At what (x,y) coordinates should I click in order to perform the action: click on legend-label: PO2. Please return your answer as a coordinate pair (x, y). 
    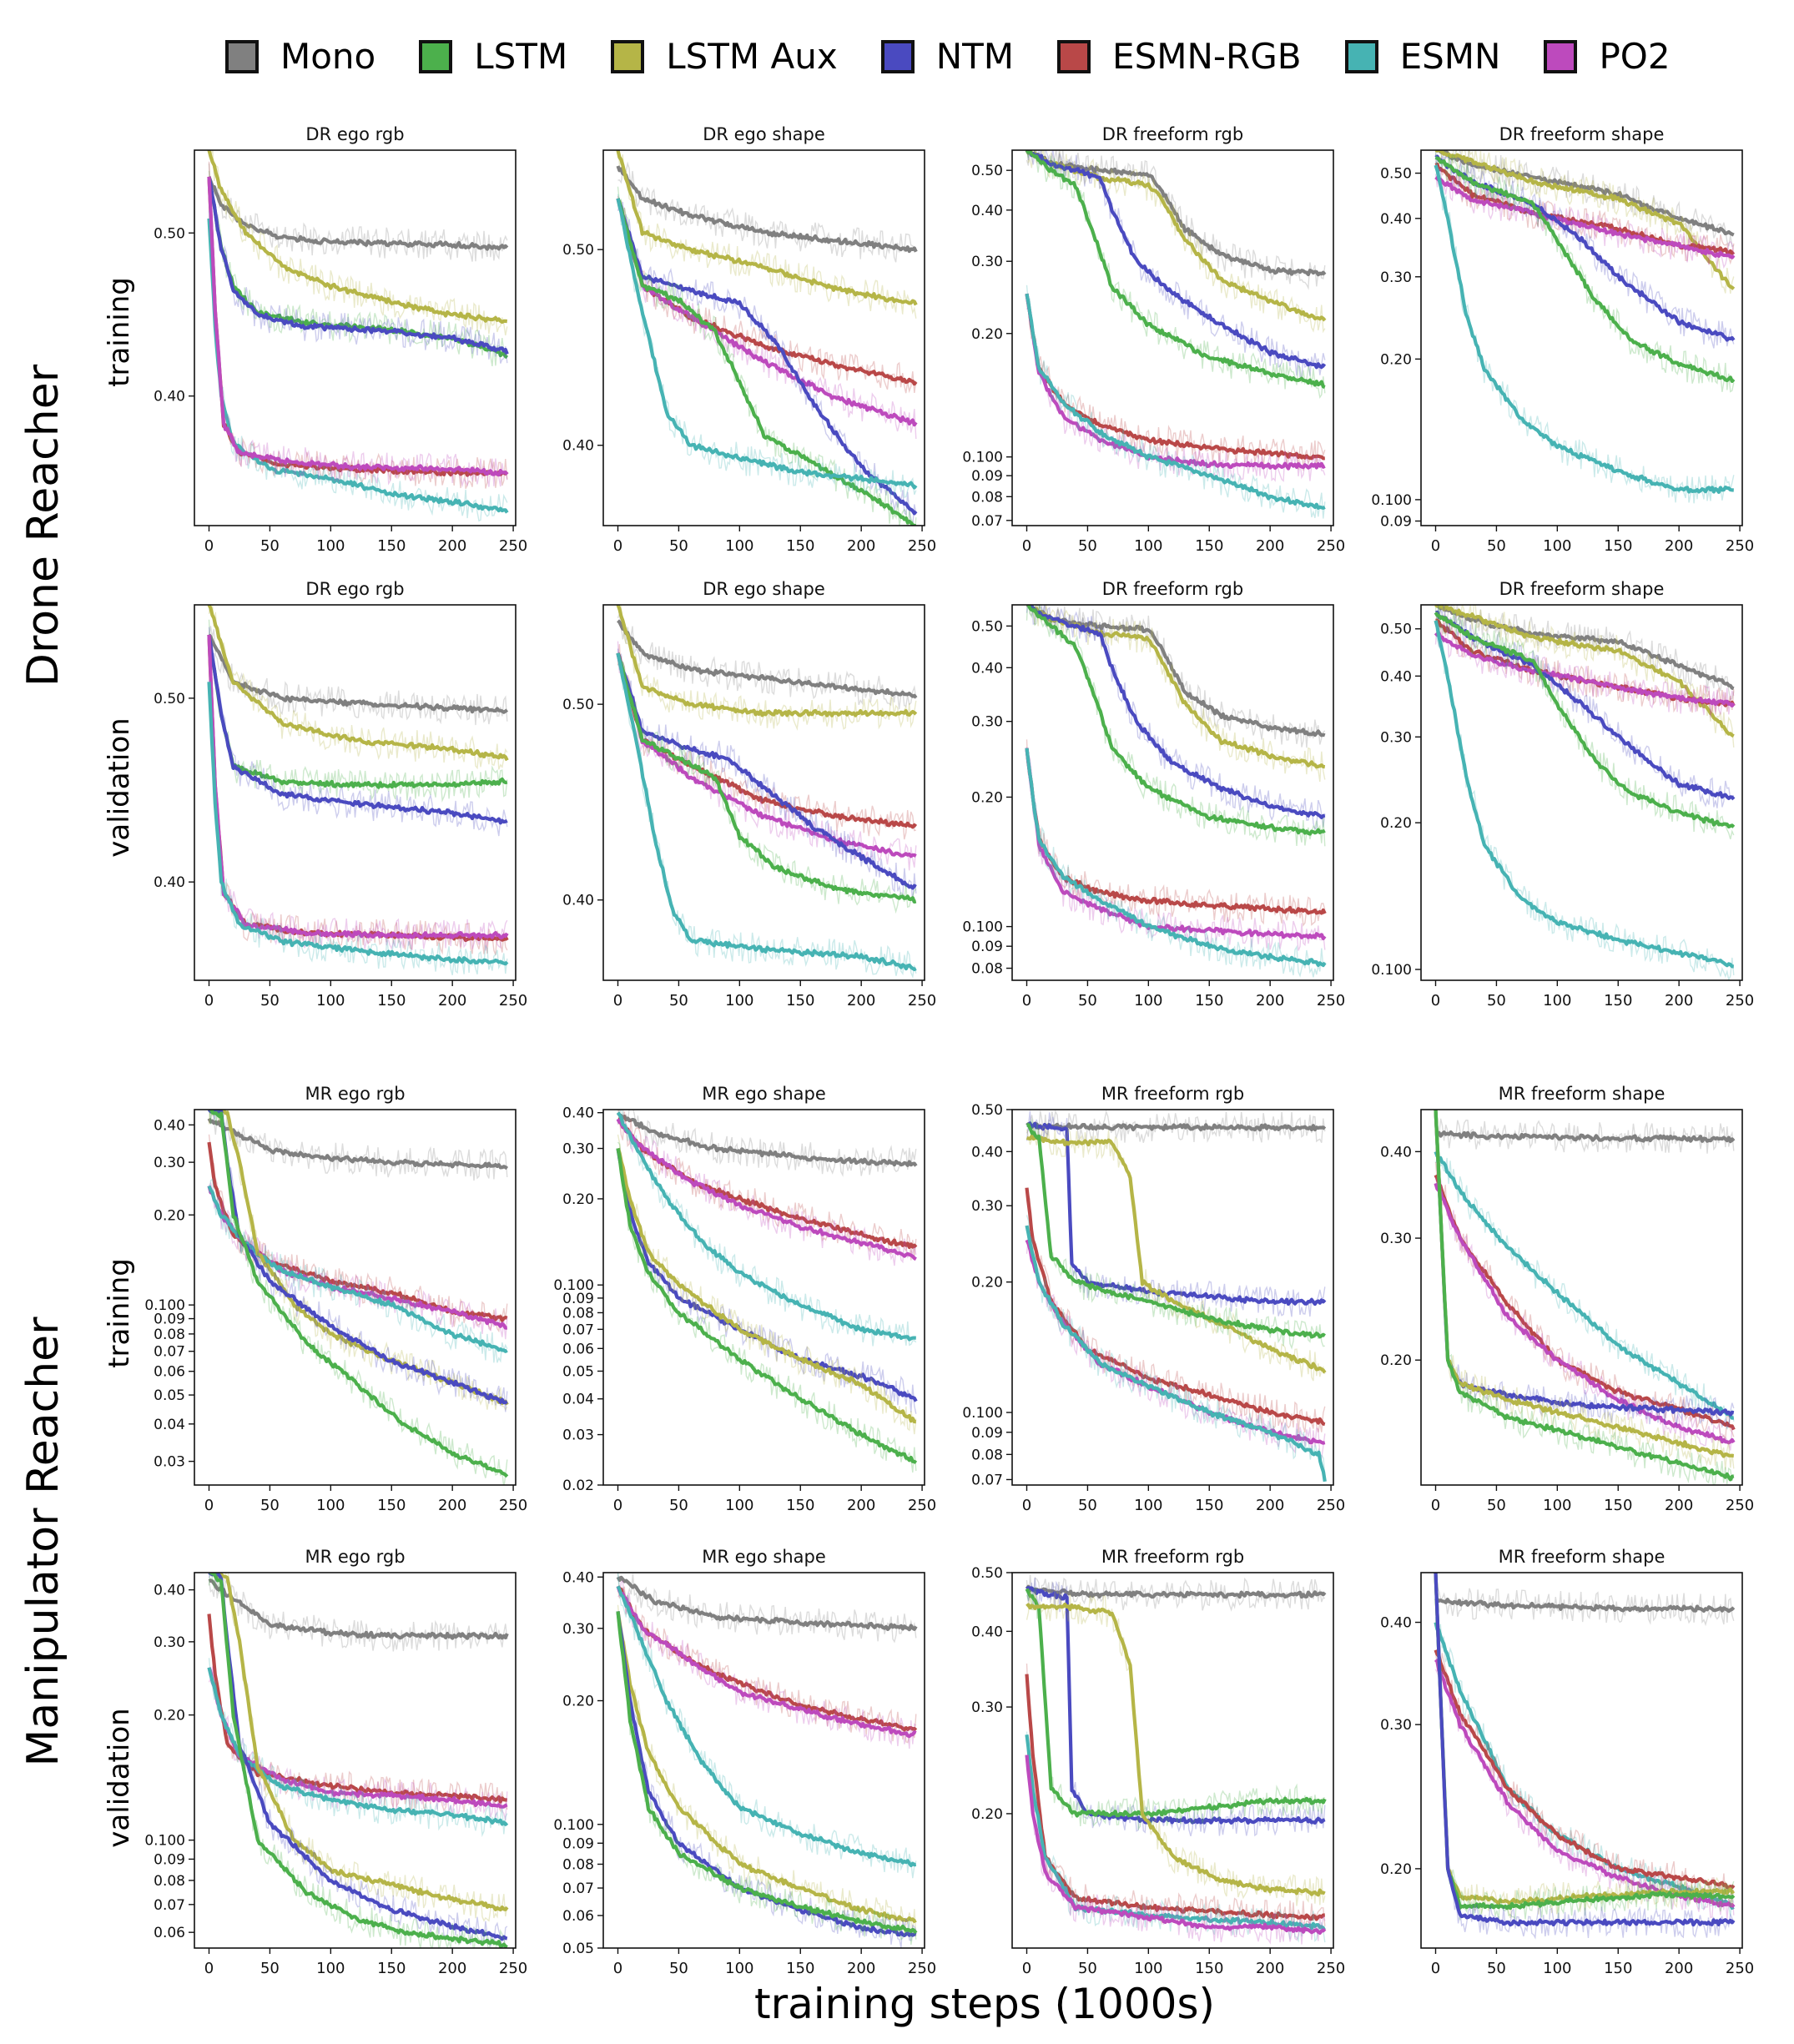
    Looking at the image, I should click on (1635, 56).